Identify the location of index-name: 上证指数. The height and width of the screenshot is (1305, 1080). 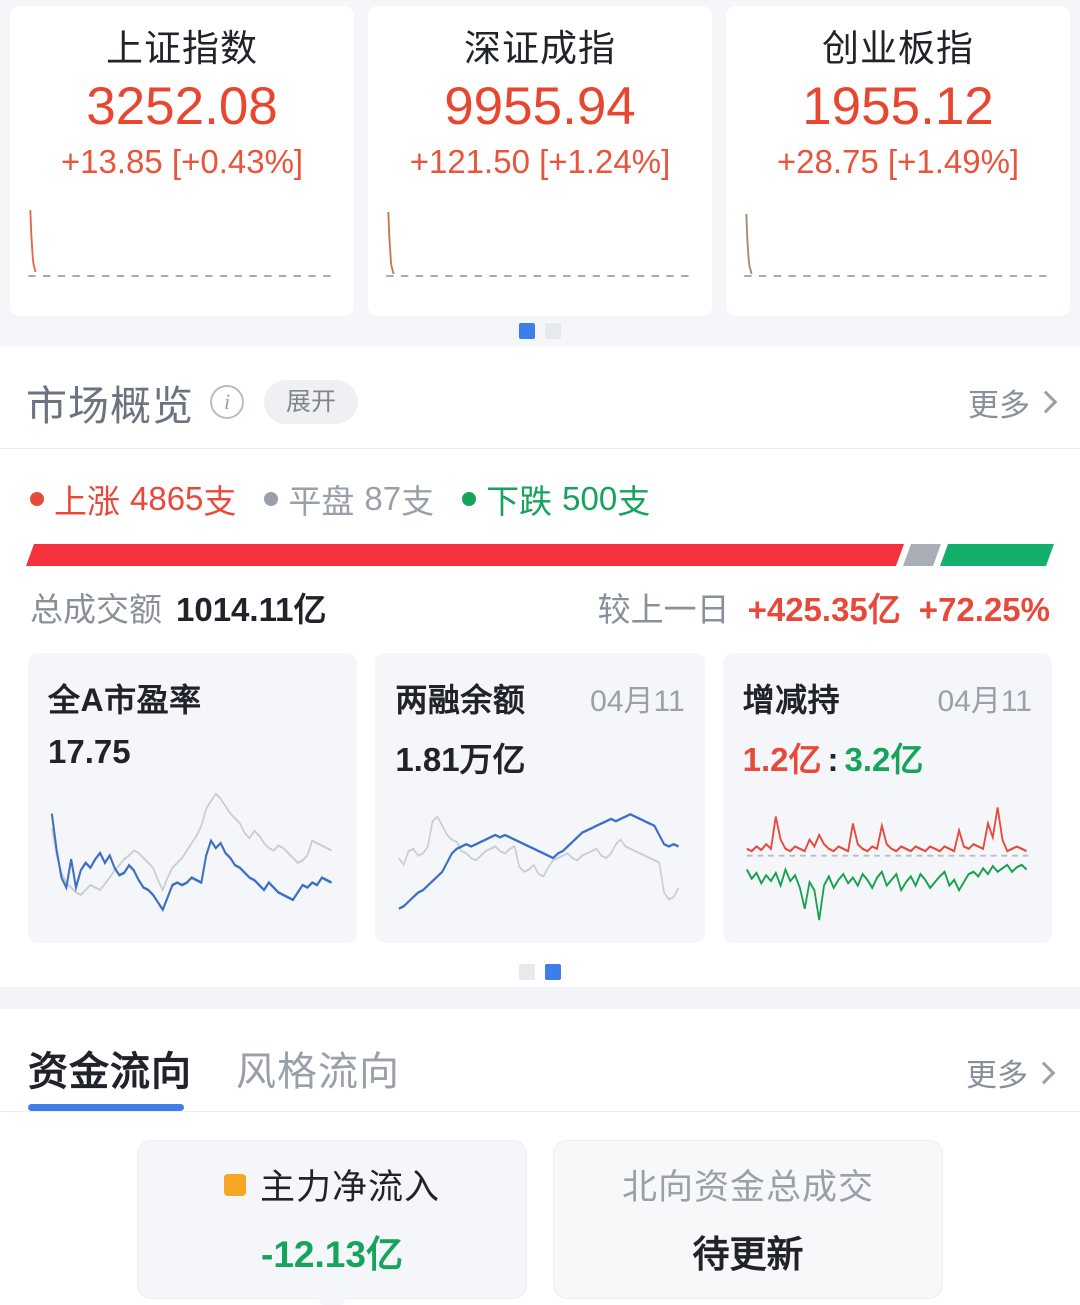
(182, 48).